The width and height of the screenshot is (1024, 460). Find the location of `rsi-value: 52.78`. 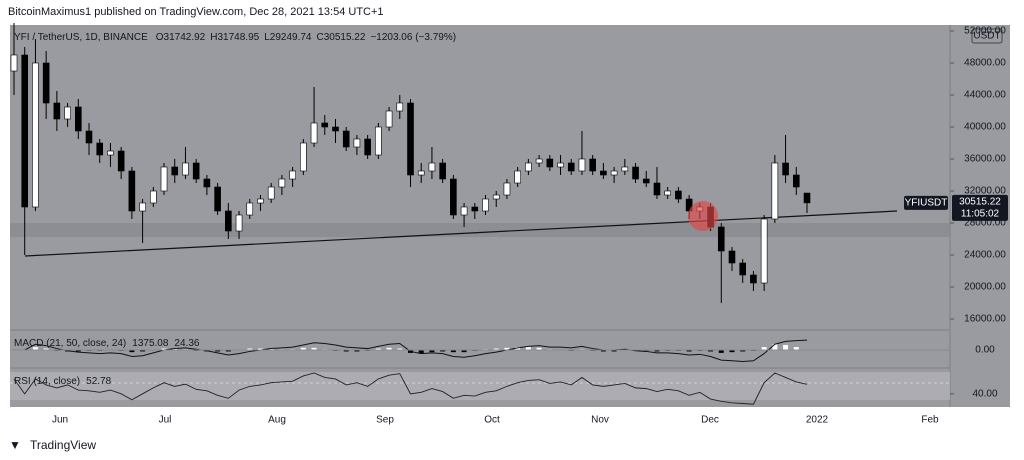

rsi-value: 52.78 is located at coordinates (98, 381).